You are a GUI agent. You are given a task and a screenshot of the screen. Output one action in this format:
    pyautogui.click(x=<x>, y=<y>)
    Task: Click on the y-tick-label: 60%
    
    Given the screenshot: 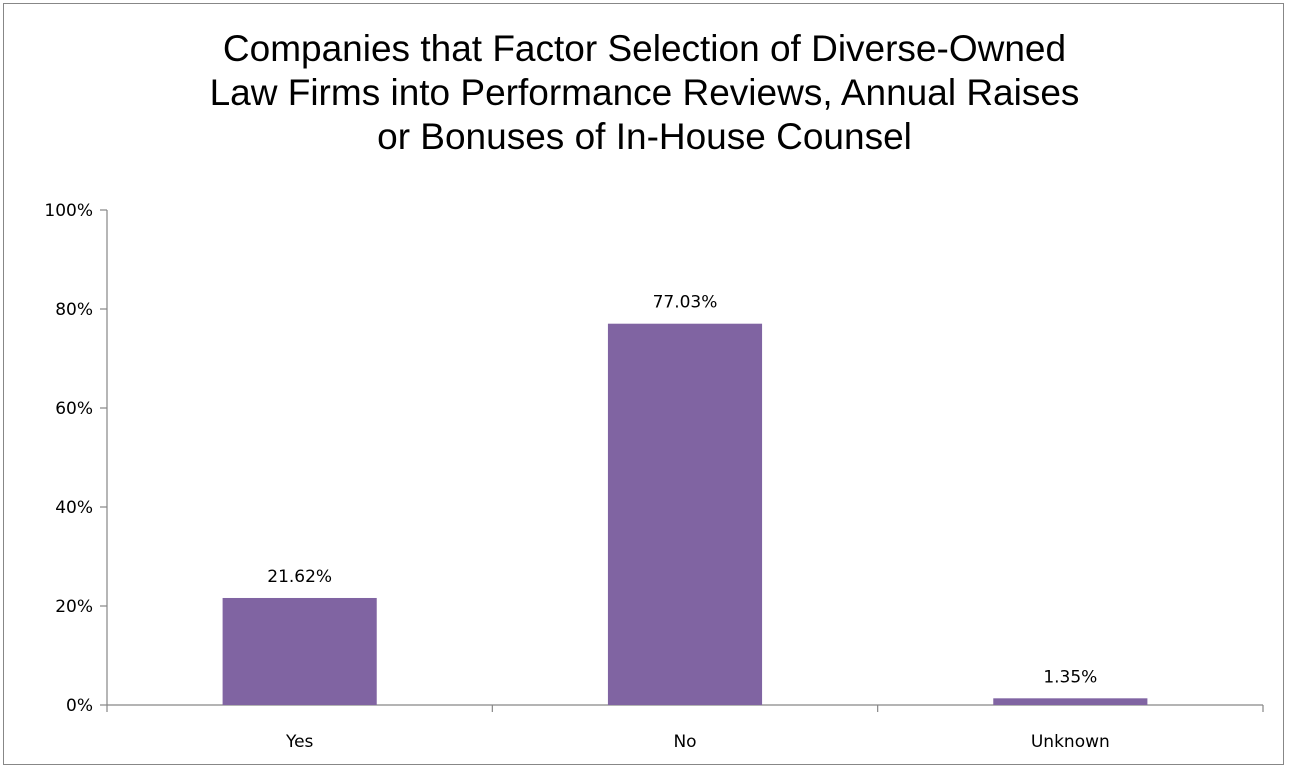 What is the action you would take?
    pyautogui.click(x=74, y=409)
    